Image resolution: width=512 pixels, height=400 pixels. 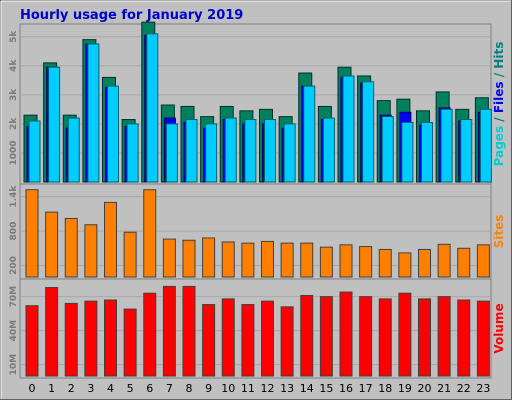 I want to click on legend-sites: Sites, so click(x=499, y=232).